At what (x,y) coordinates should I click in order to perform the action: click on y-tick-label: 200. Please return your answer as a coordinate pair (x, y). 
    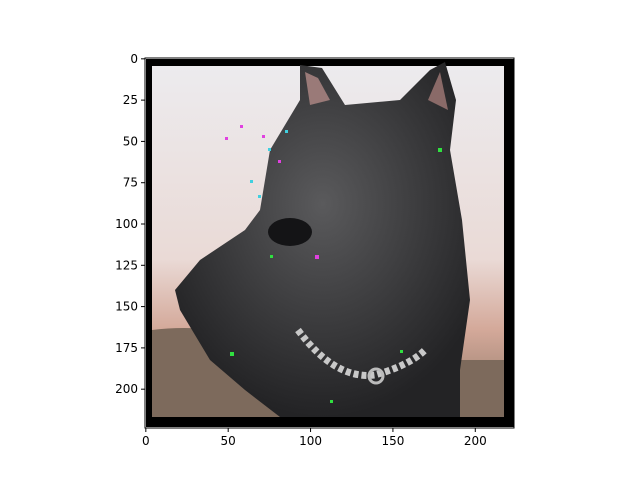
    Looking at the image, I should click on (126, 389).